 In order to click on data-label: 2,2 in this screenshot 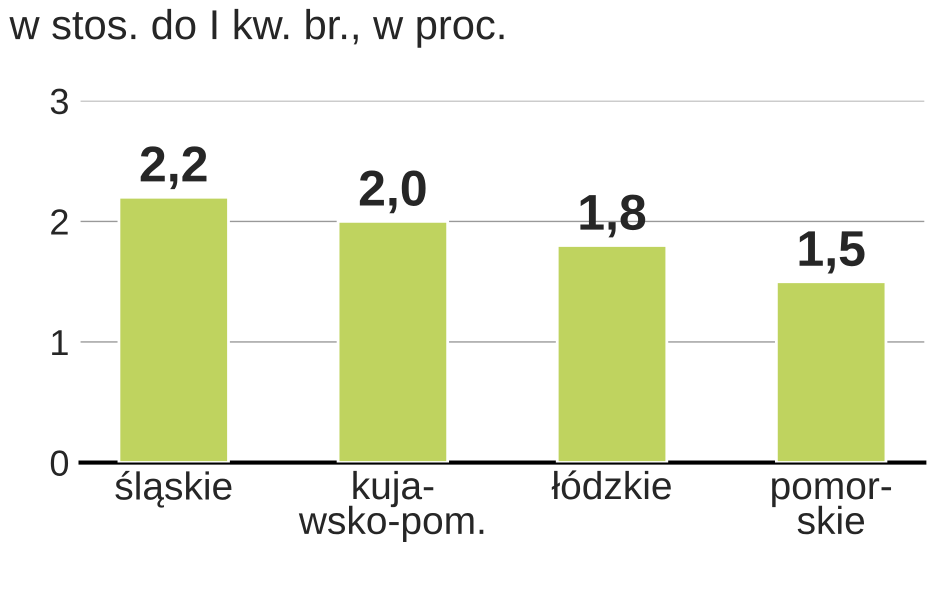, I will do `click(173, 168)`.